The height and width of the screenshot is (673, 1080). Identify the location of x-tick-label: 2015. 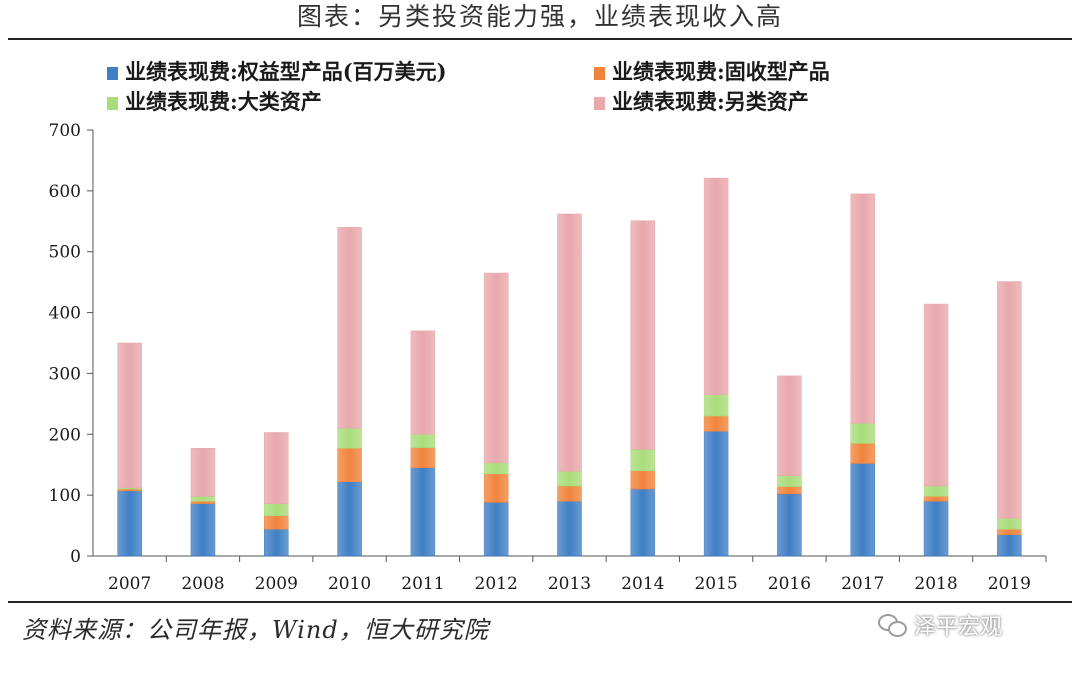
(715, 584).